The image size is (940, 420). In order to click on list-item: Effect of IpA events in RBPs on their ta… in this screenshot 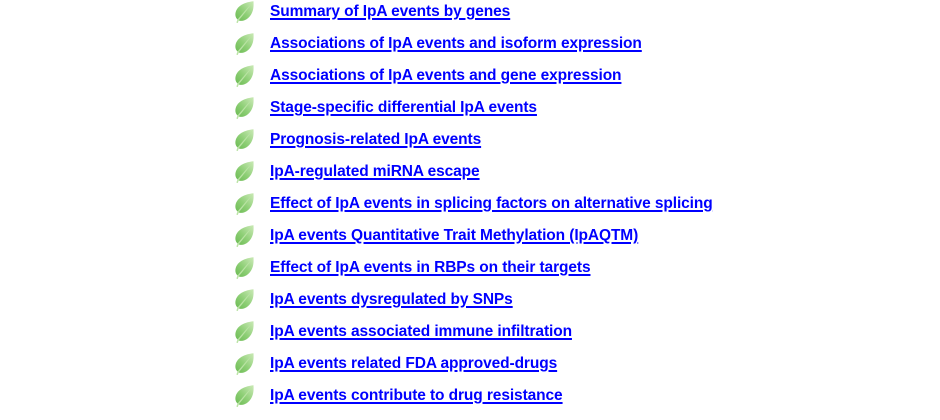, I will do `click(411, 268)`.